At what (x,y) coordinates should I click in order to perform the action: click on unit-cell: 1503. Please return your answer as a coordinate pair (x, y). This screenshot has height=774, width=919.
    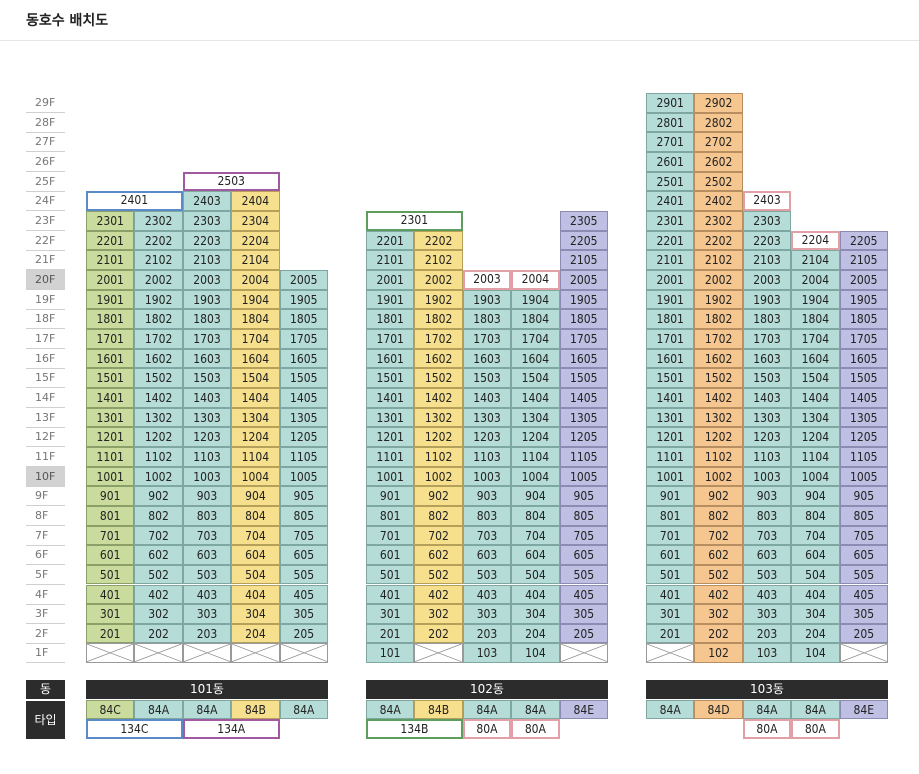
    Looking at the image, I should click on (487, 378).